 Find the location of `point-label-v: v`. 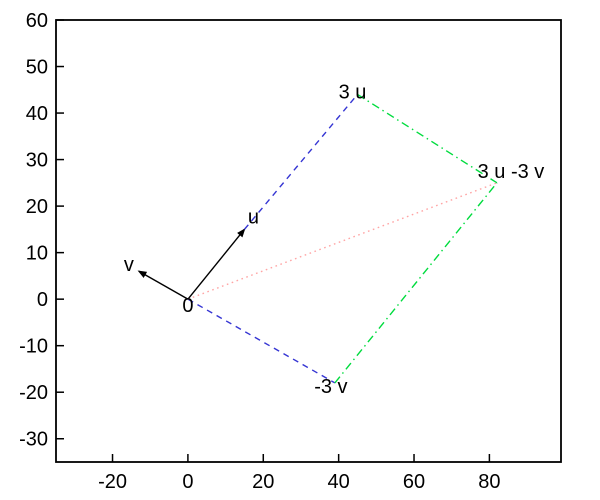

point-label-v: v is located at coordinates (129, 265).